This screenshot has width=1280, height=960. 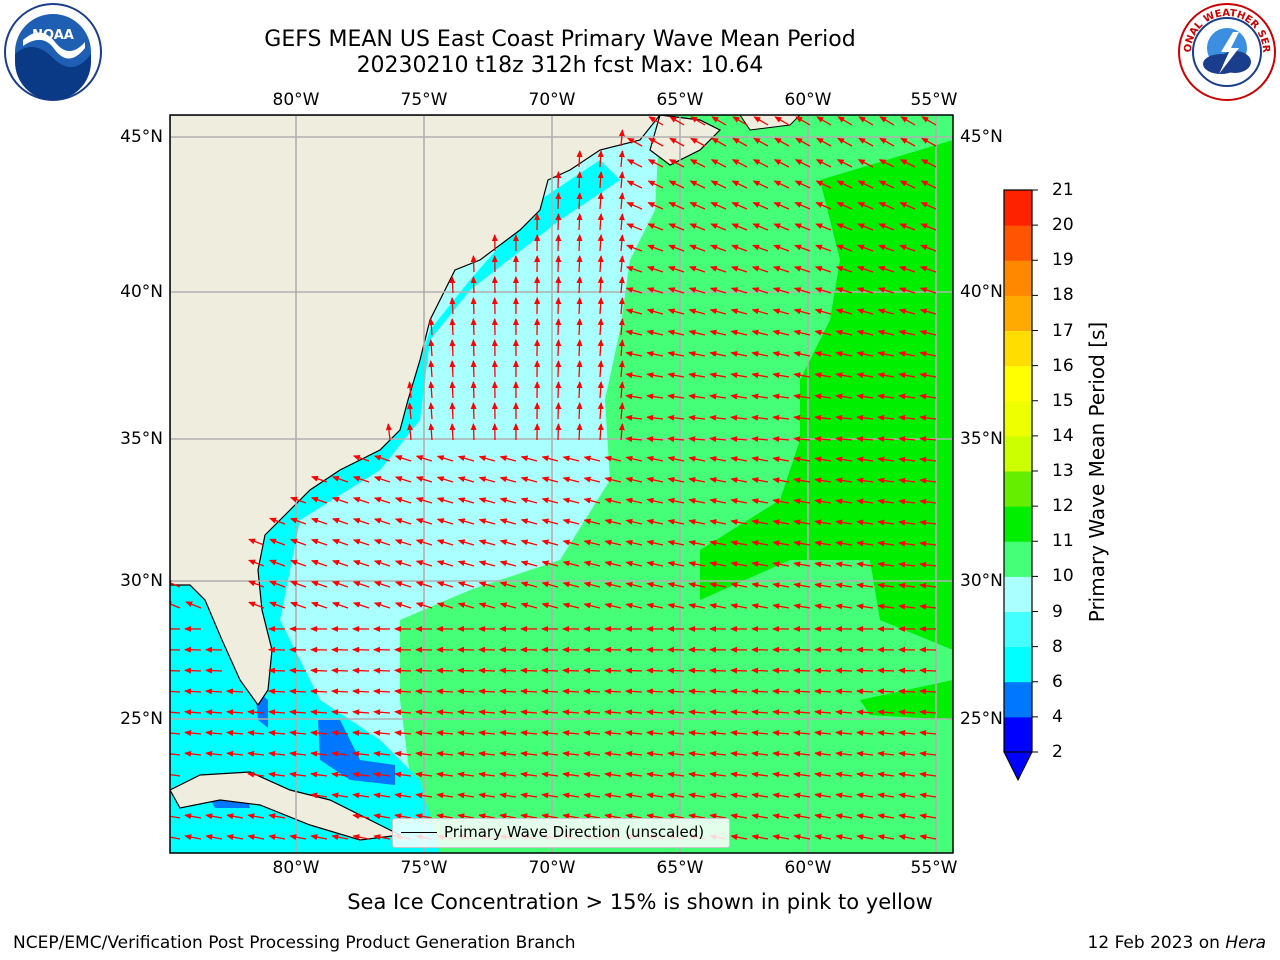 What do you see at coordinates (1063, 471) in the screenshot?
I see `colorbar-tick-label: 13` at bounding box center [1063, 471].